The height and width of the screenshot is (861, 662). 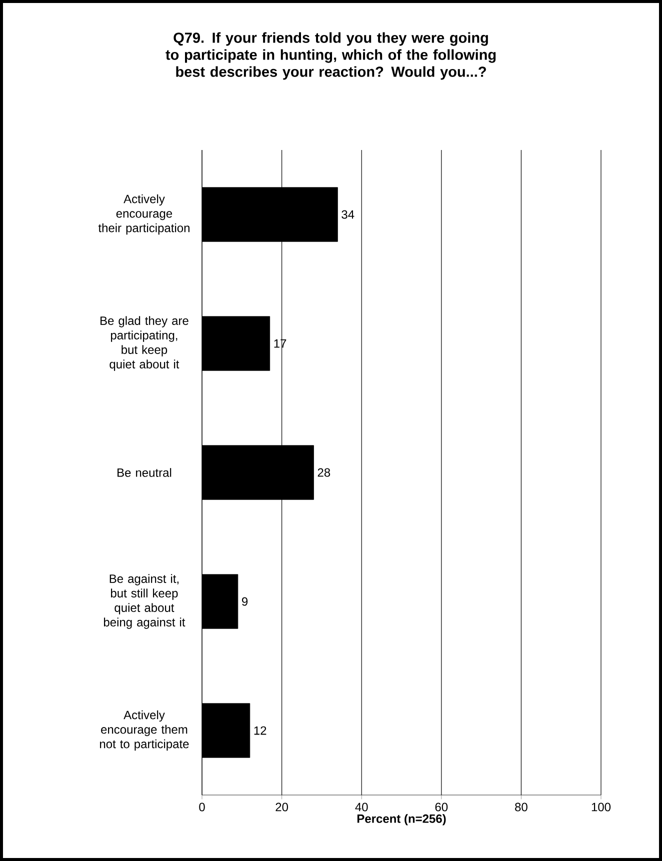 I want to click on x-tick-label: 0, so click(x=202, y=807).